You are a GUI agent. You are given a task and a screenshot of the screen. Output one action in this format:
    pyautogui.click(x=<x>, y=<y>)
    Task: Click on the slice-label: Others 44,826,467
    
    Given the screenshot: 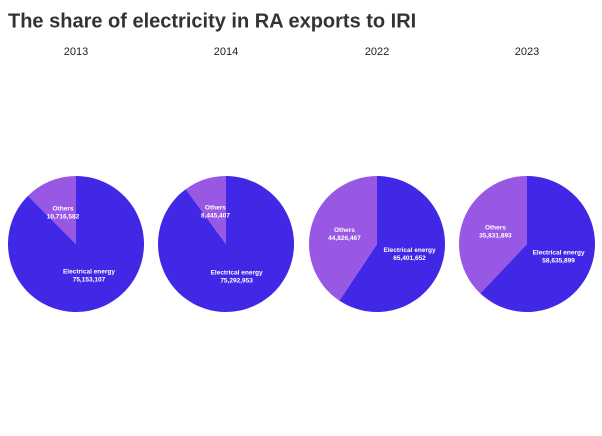 What is the action you would take?
    pyautogui.click(x=344, y=234)
    